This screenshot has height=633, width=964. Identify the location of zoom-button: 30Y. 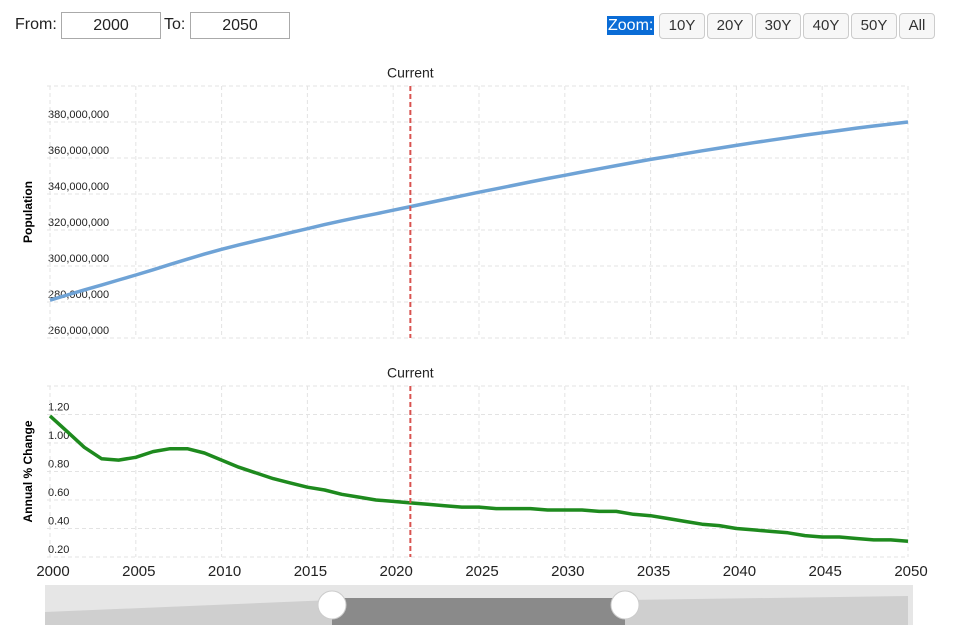
(778, 26).